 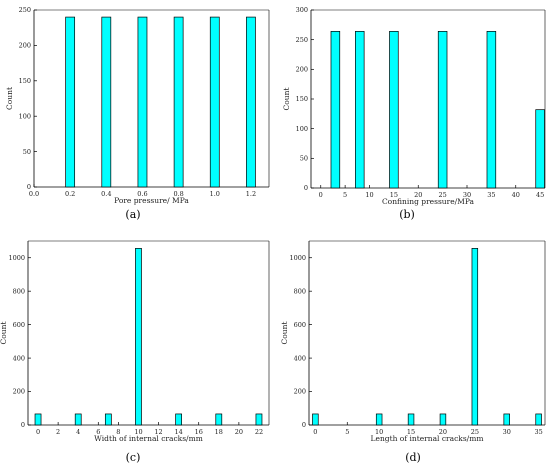 I want to click on panel-label: (d), so click(x=413, y=457).